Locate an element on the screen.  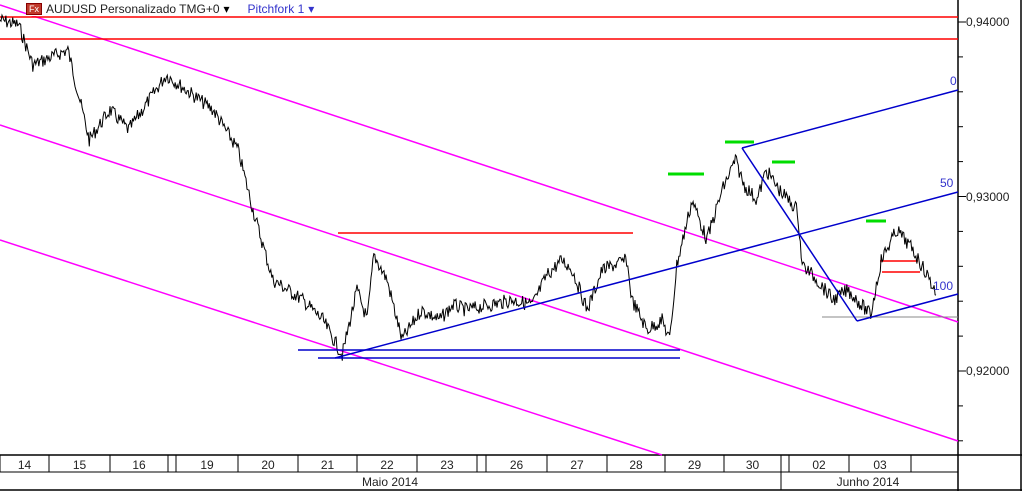
date-label: 15 is located at coordinates (79, 465).